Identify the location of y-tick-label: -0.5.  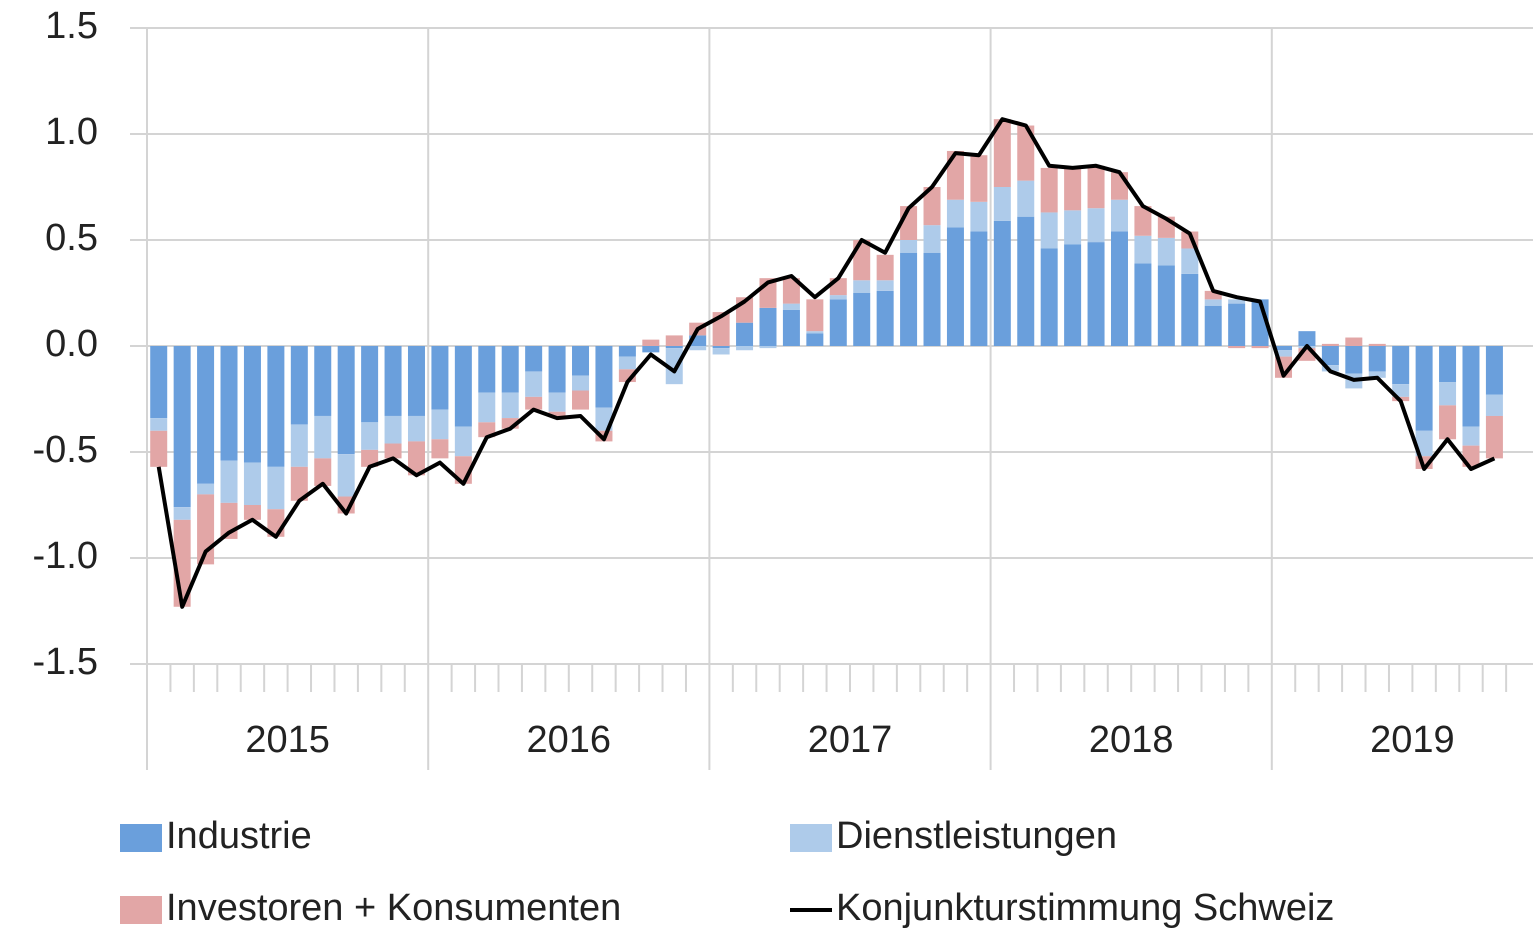
(65, 450).